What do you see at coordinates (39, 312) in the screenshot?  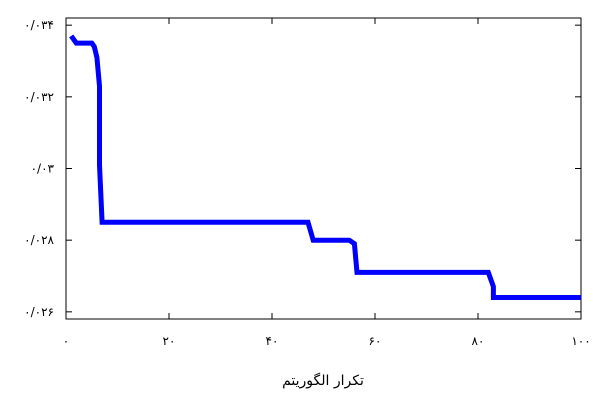 I see `y-tick-label: ۰/۰۲۶` at bounding box center [39, 312].